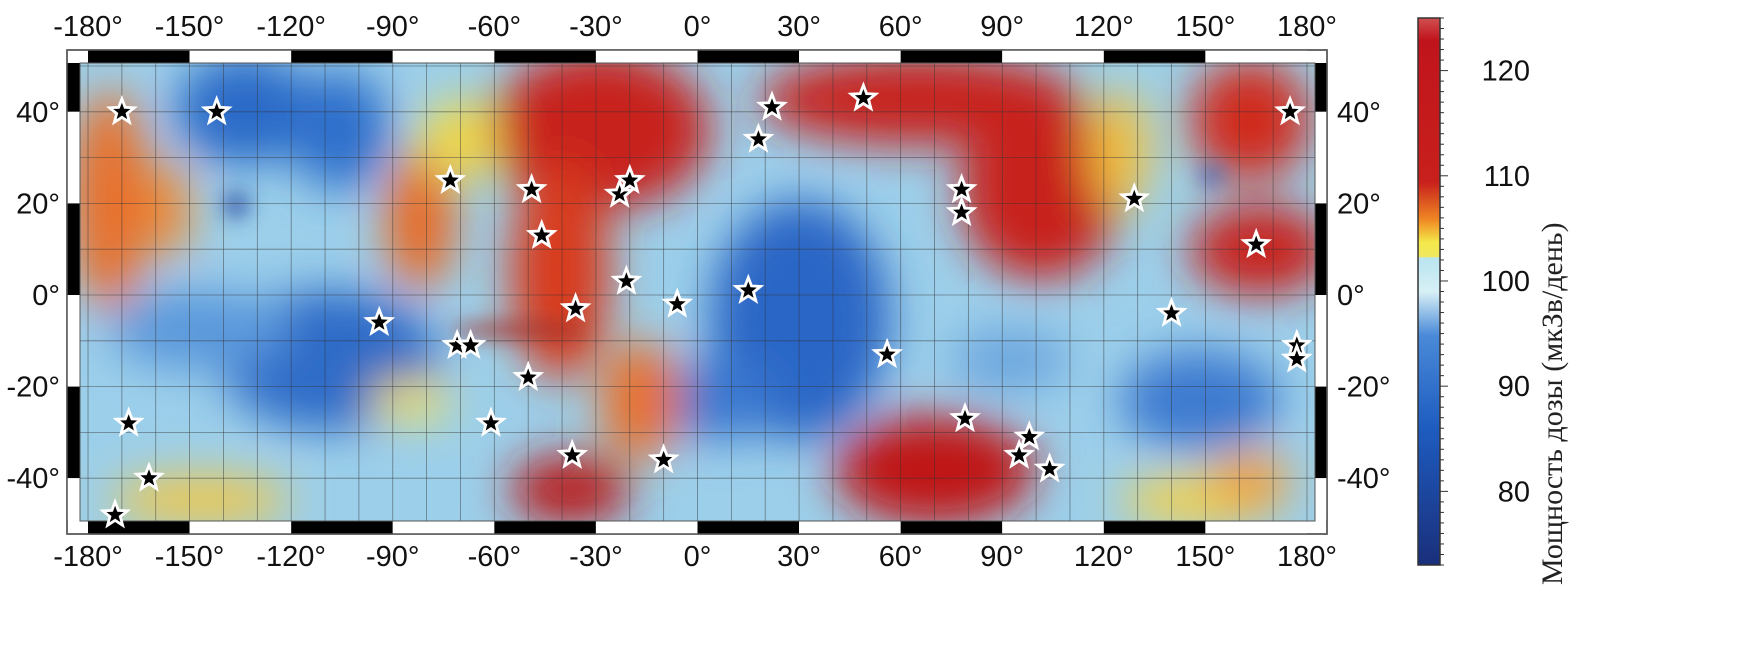 This screenshot has width=1743, height=669. Describe the element at coordinates (291, 27) in the screenshot. I see `lon-tick-label-top: -120°` at that location.